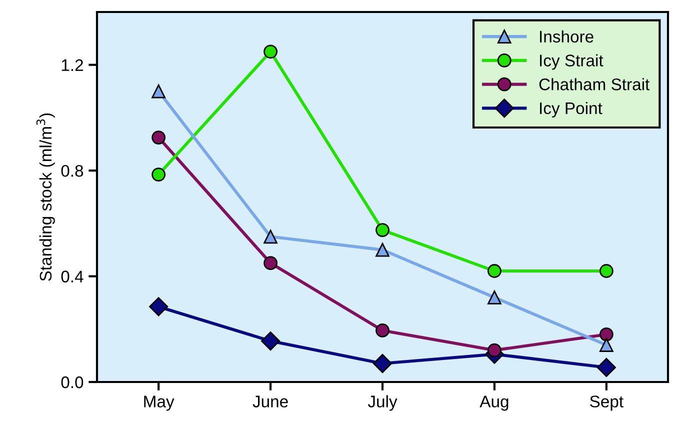  What do you see at coordinates (567, 36) in the screenshot?
I see `legend-label: Inshore` at bounding box center [567, 36].